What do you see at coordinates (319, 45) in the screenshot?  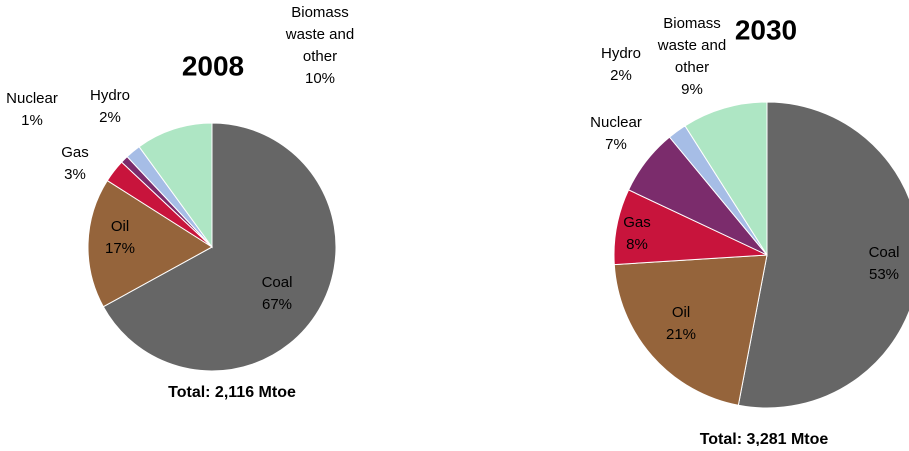 I see `slice-label-biomass-waste-and-other: Biomass waste and other 10%` at bounding box center [319, 45].